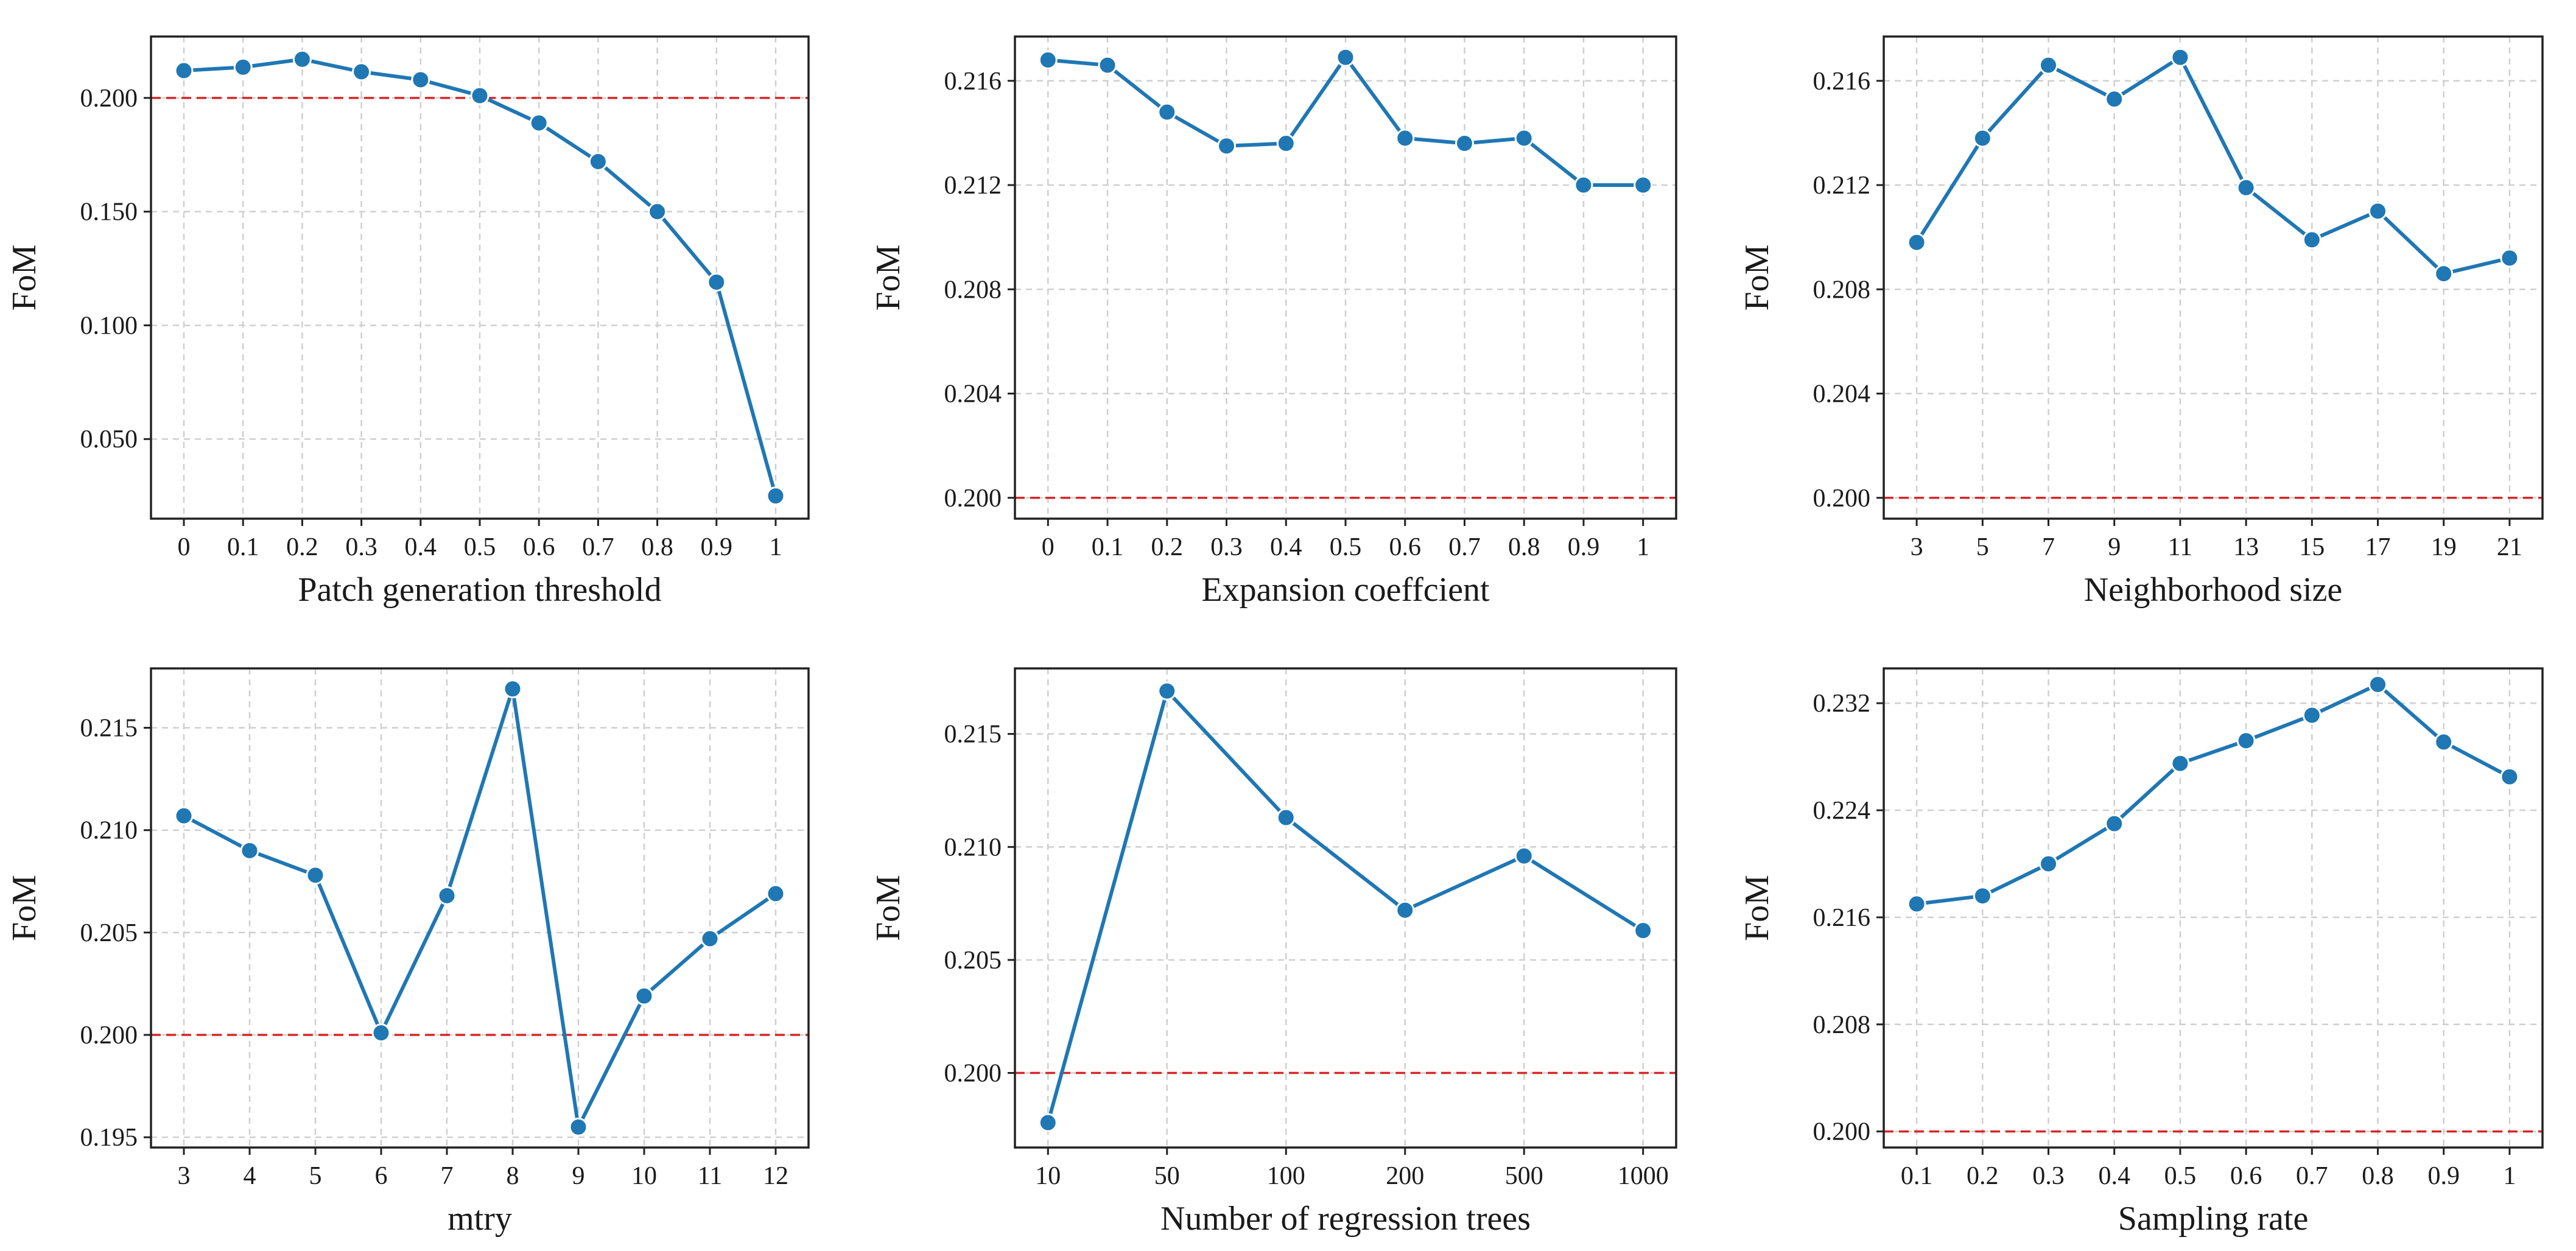  Describe the element at coordinates (644, 1176) in the screenshot. I see `x-tick-label: 10` at that location.